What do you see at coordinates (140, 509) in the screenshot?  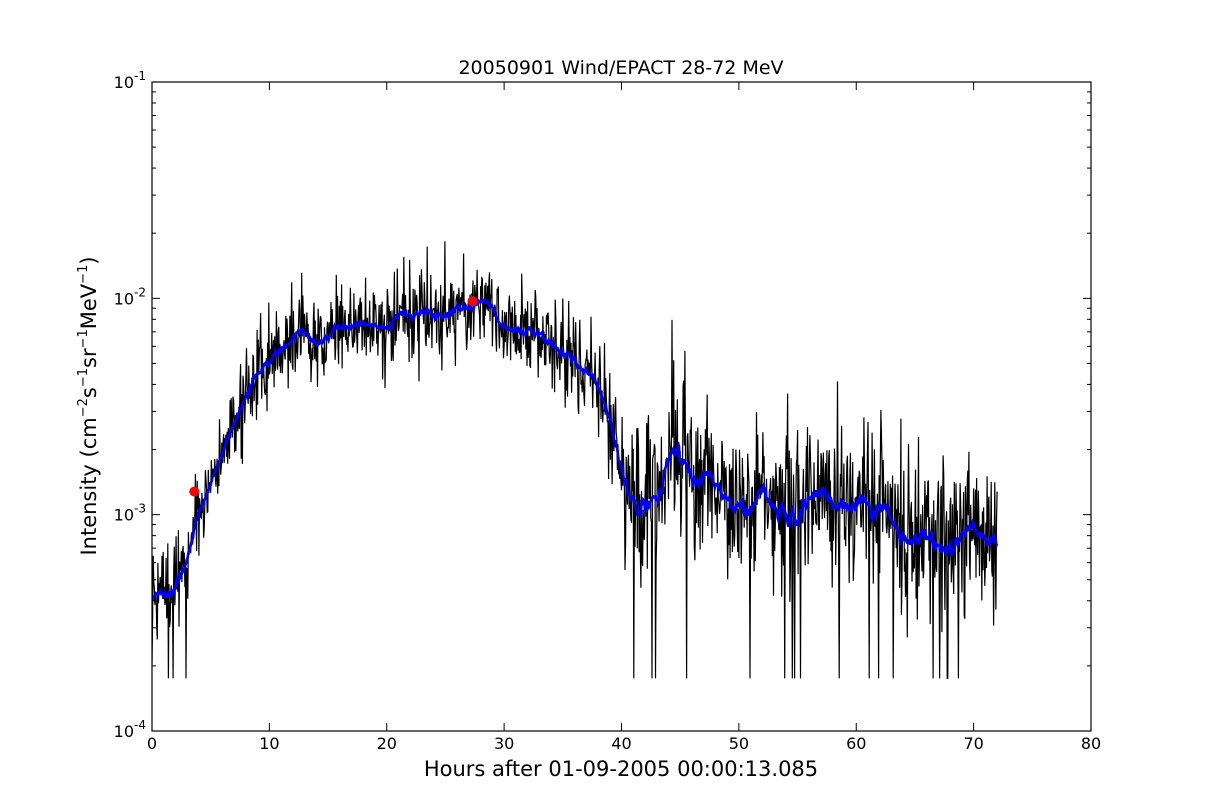 I see `y-tick-exponent: -3` at bounding box center [140, 509].